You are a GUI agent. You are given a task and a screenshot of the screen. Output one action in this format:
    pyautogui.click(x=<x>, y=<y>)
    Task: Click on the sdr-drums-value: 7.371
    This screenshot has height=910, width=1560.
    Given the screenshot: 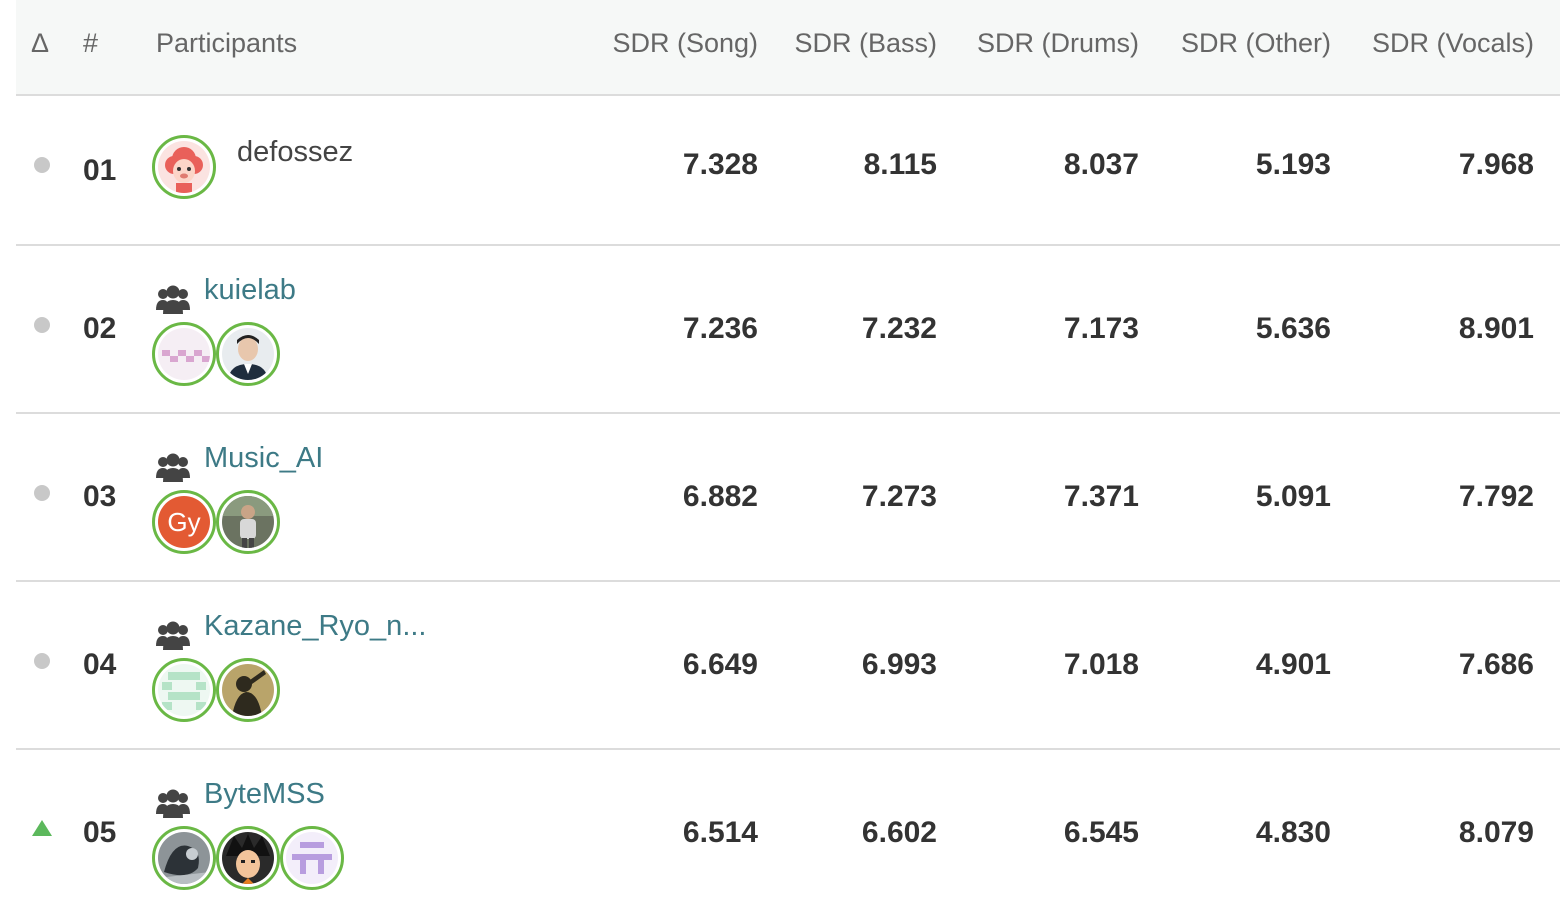 What is the action you would take?
    pyautogui.click(x=1101, y=496)
    